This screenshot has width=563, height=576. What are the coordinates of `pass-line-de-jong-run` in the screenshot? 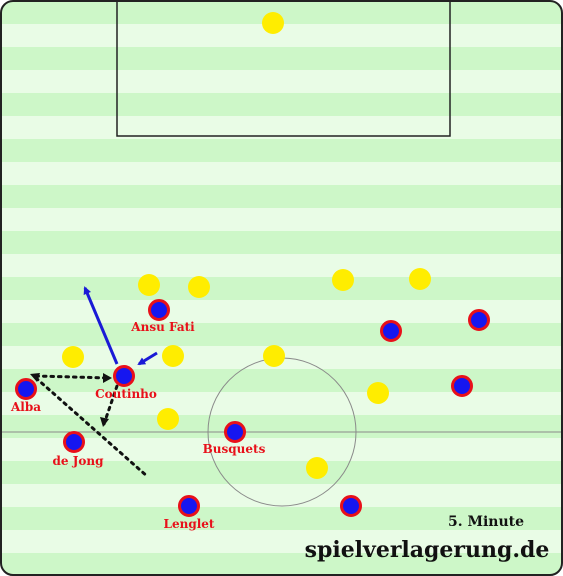 It's located at (92, 427).